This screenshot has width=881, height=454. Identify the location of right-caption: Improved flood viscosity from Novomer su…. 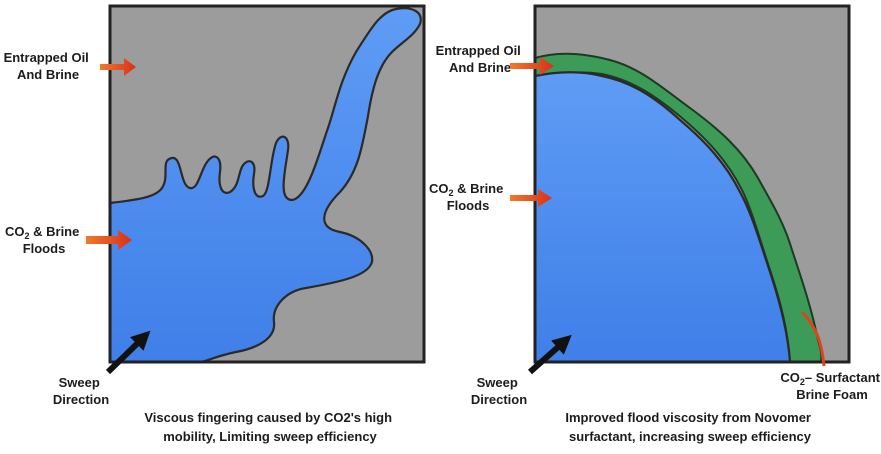
(689, 427).